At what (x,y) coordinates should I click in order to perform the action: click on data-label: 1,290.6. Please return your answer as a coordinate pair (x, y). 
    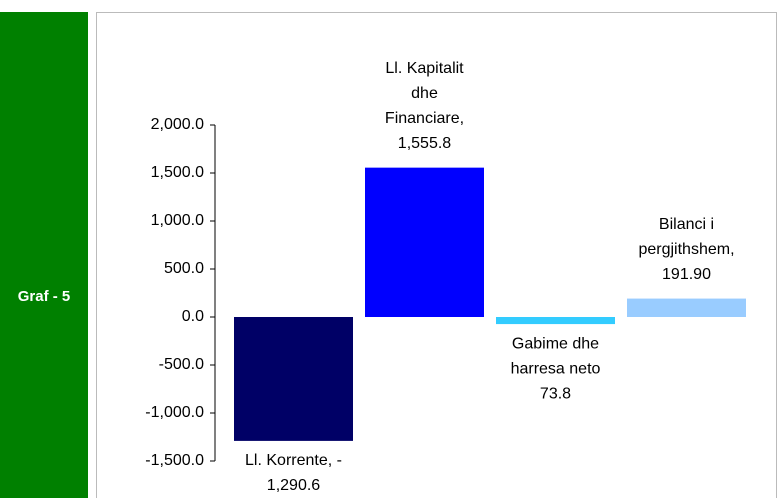
    Looking at the image, I should click on (293, 485).